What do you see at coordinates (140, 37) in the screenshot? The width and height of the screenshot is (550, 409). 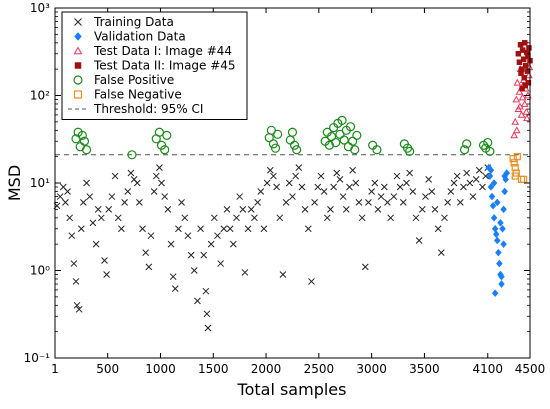 I see `legend-label: Validation Data` at bounding box center [140, 37].